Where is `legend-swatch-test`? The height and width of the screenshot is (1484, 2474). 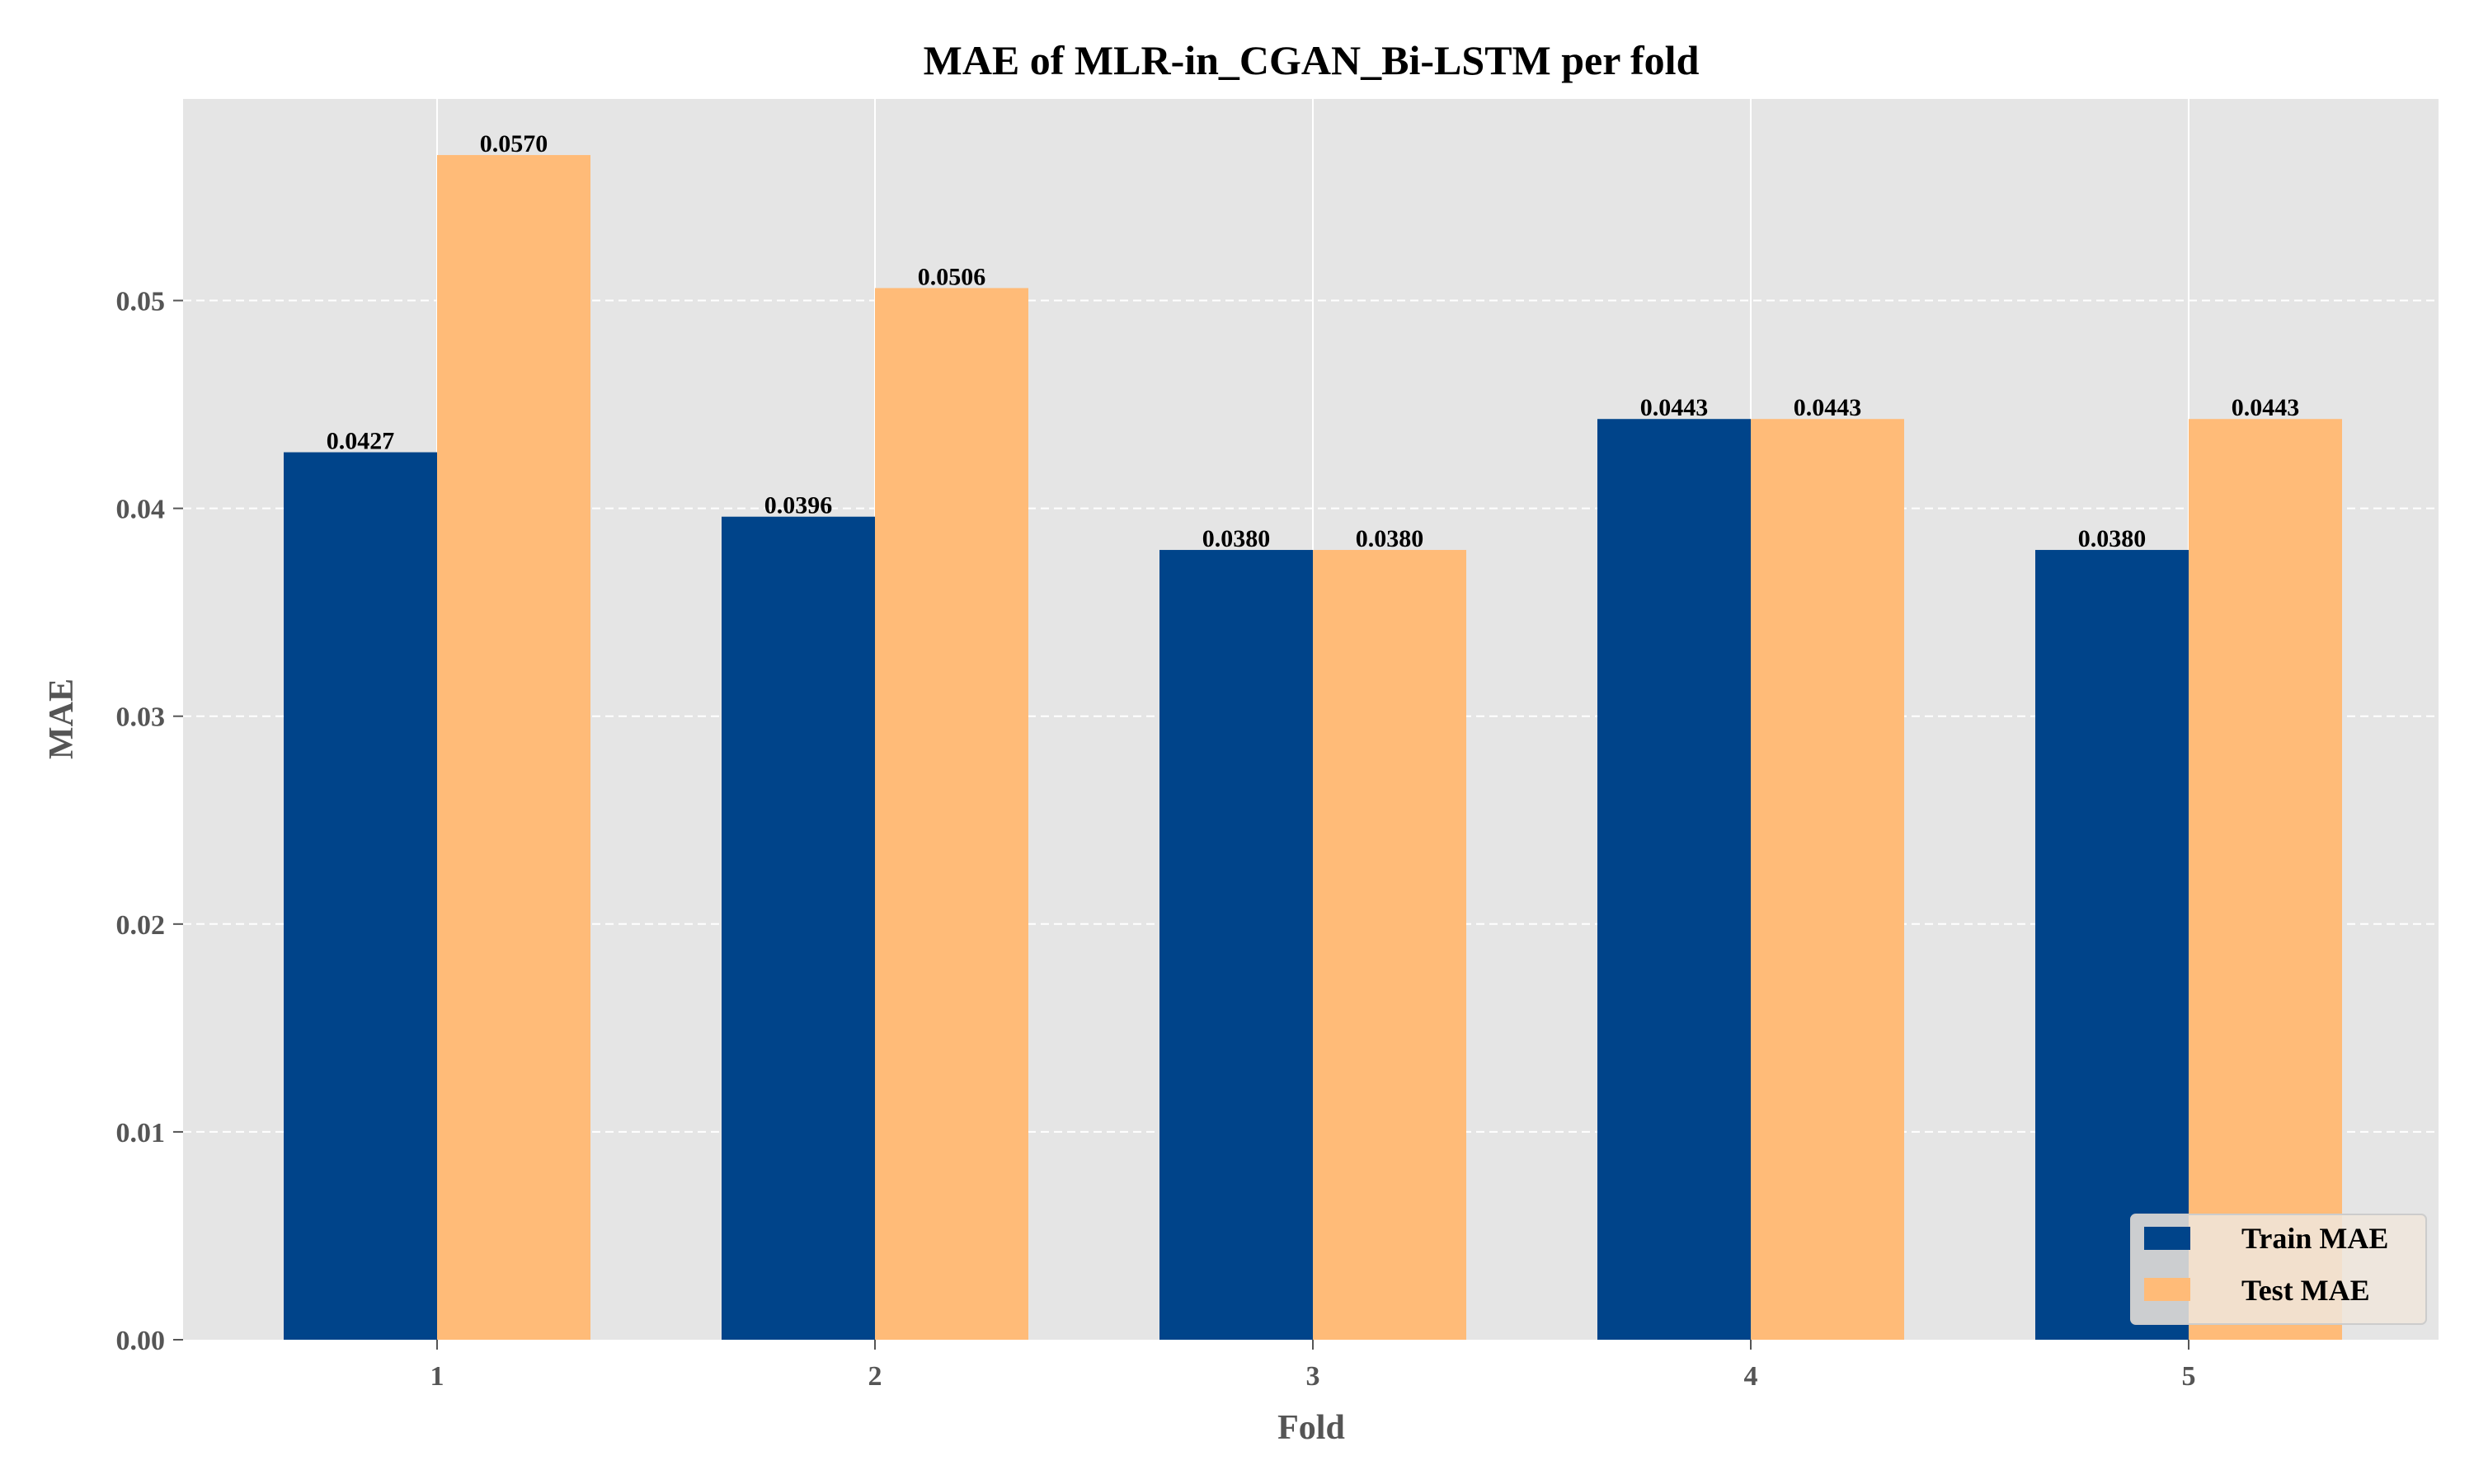 legend-swatch-test is located at coordinates (2167, 1289).